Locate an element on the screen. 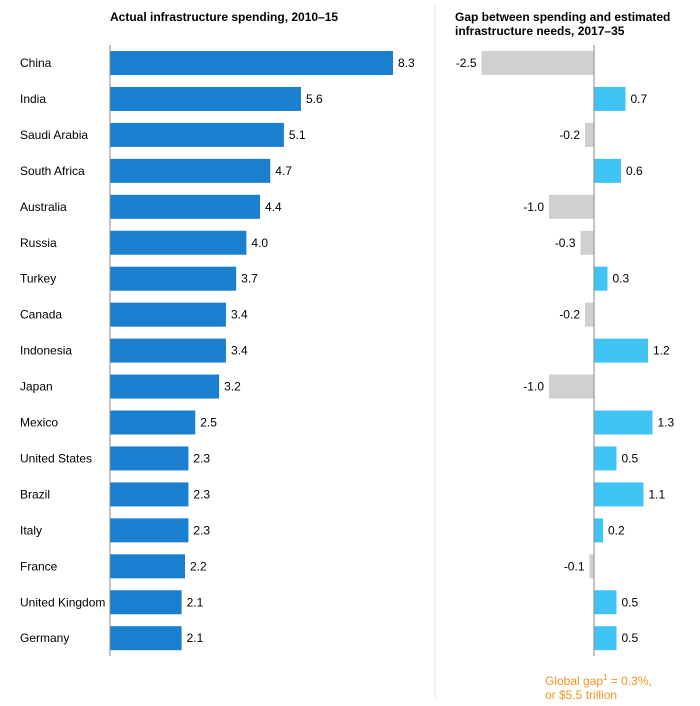 This screenshot has width=700, height=706. spending-value-label: 5.6 is located at coordinates (314, 99).